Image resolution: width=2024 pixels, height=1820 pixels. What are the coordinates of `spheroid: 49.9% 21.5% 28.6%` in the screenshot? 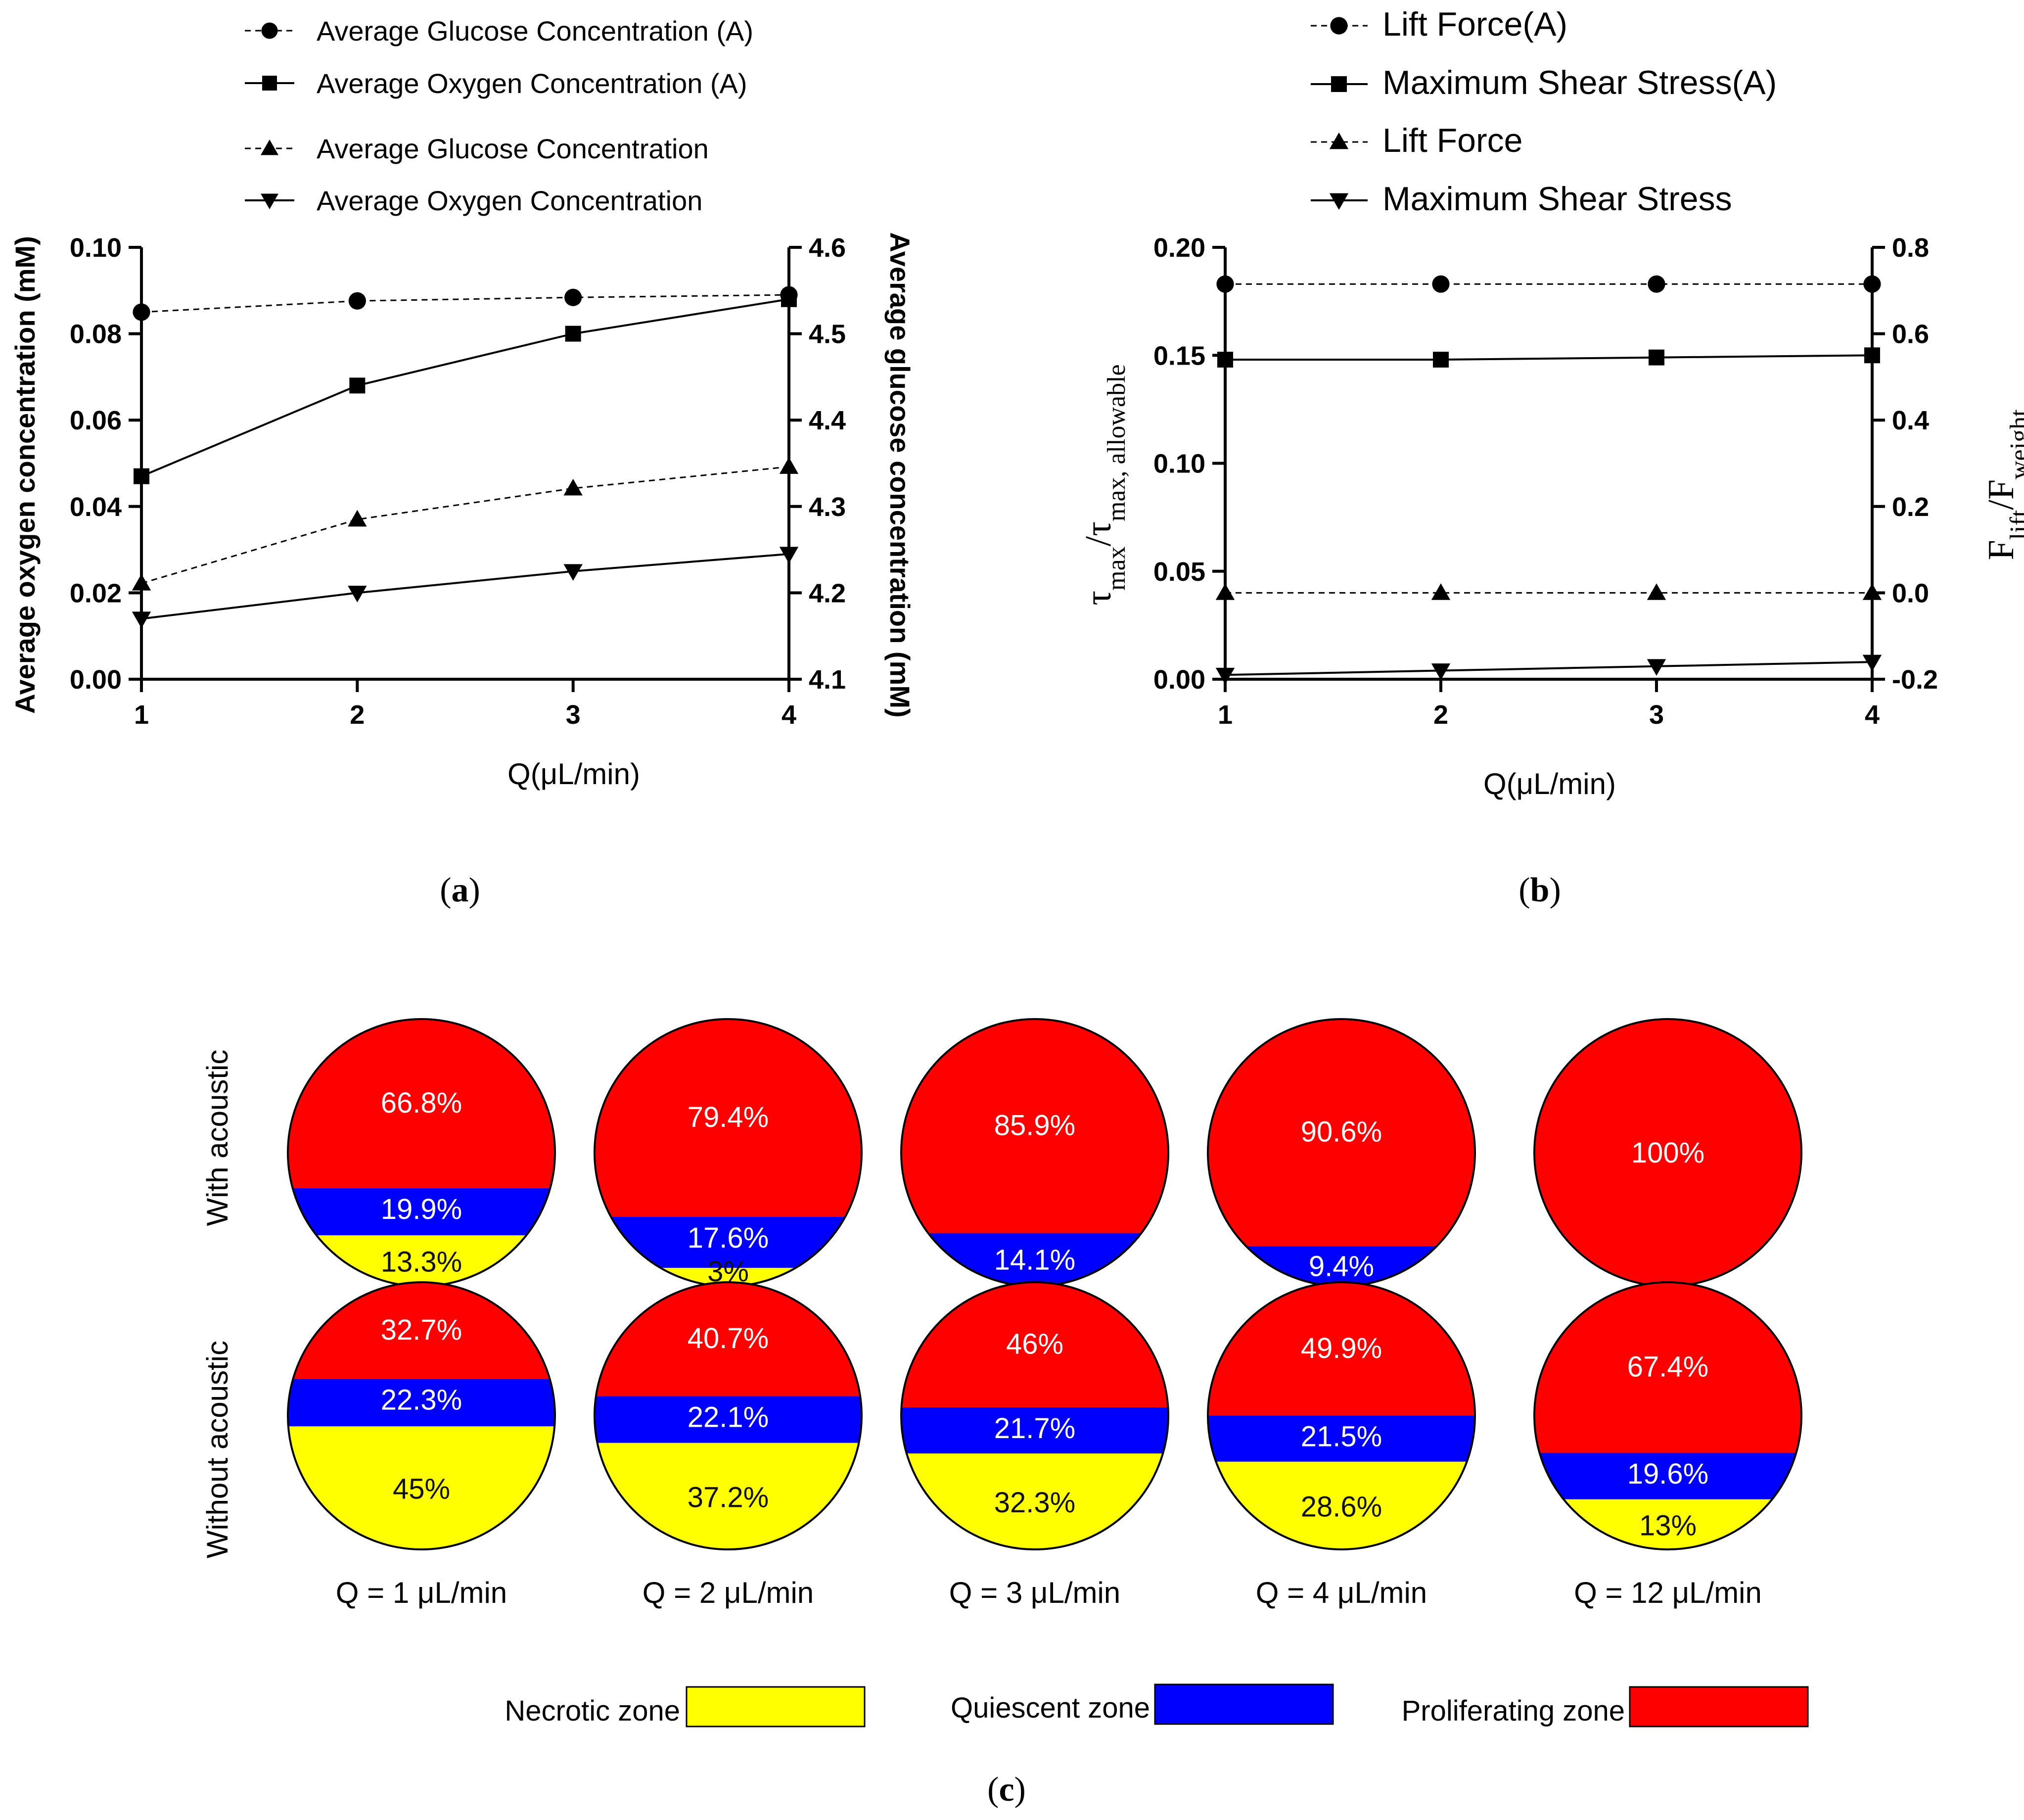 It's located at (1341, 1415).